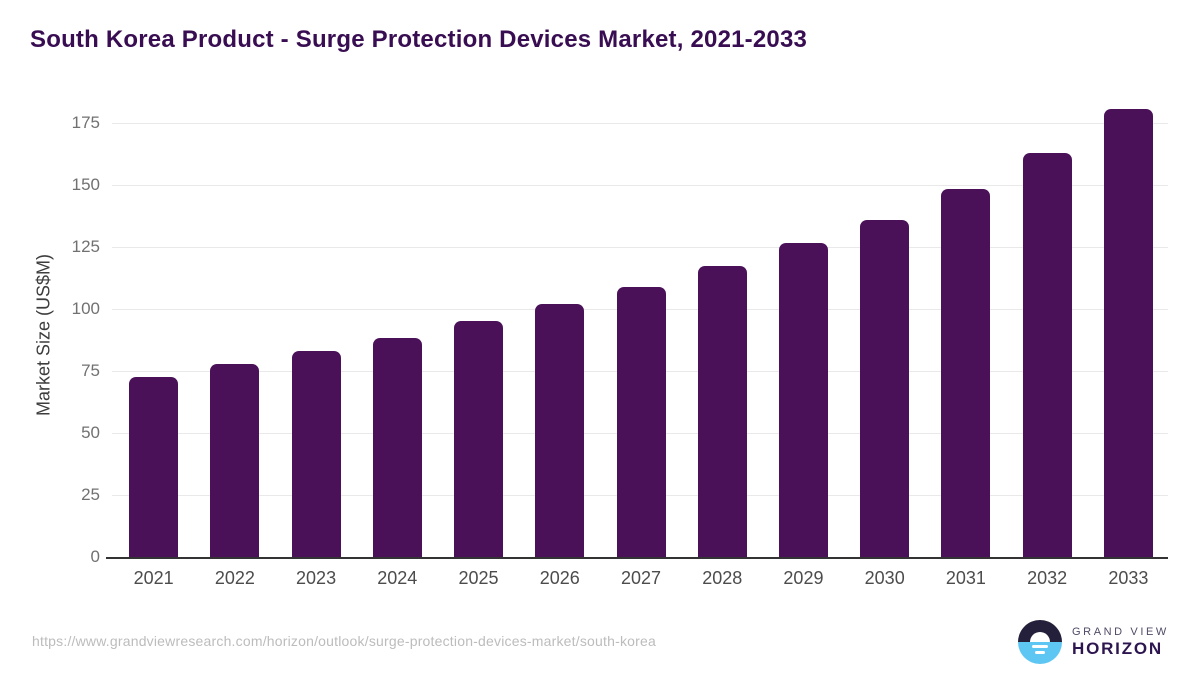 This screenshot has height=675, width=1200. Describe the element at coordinates (722, 411) in the screenshot. I see `bar-2028` at that location.